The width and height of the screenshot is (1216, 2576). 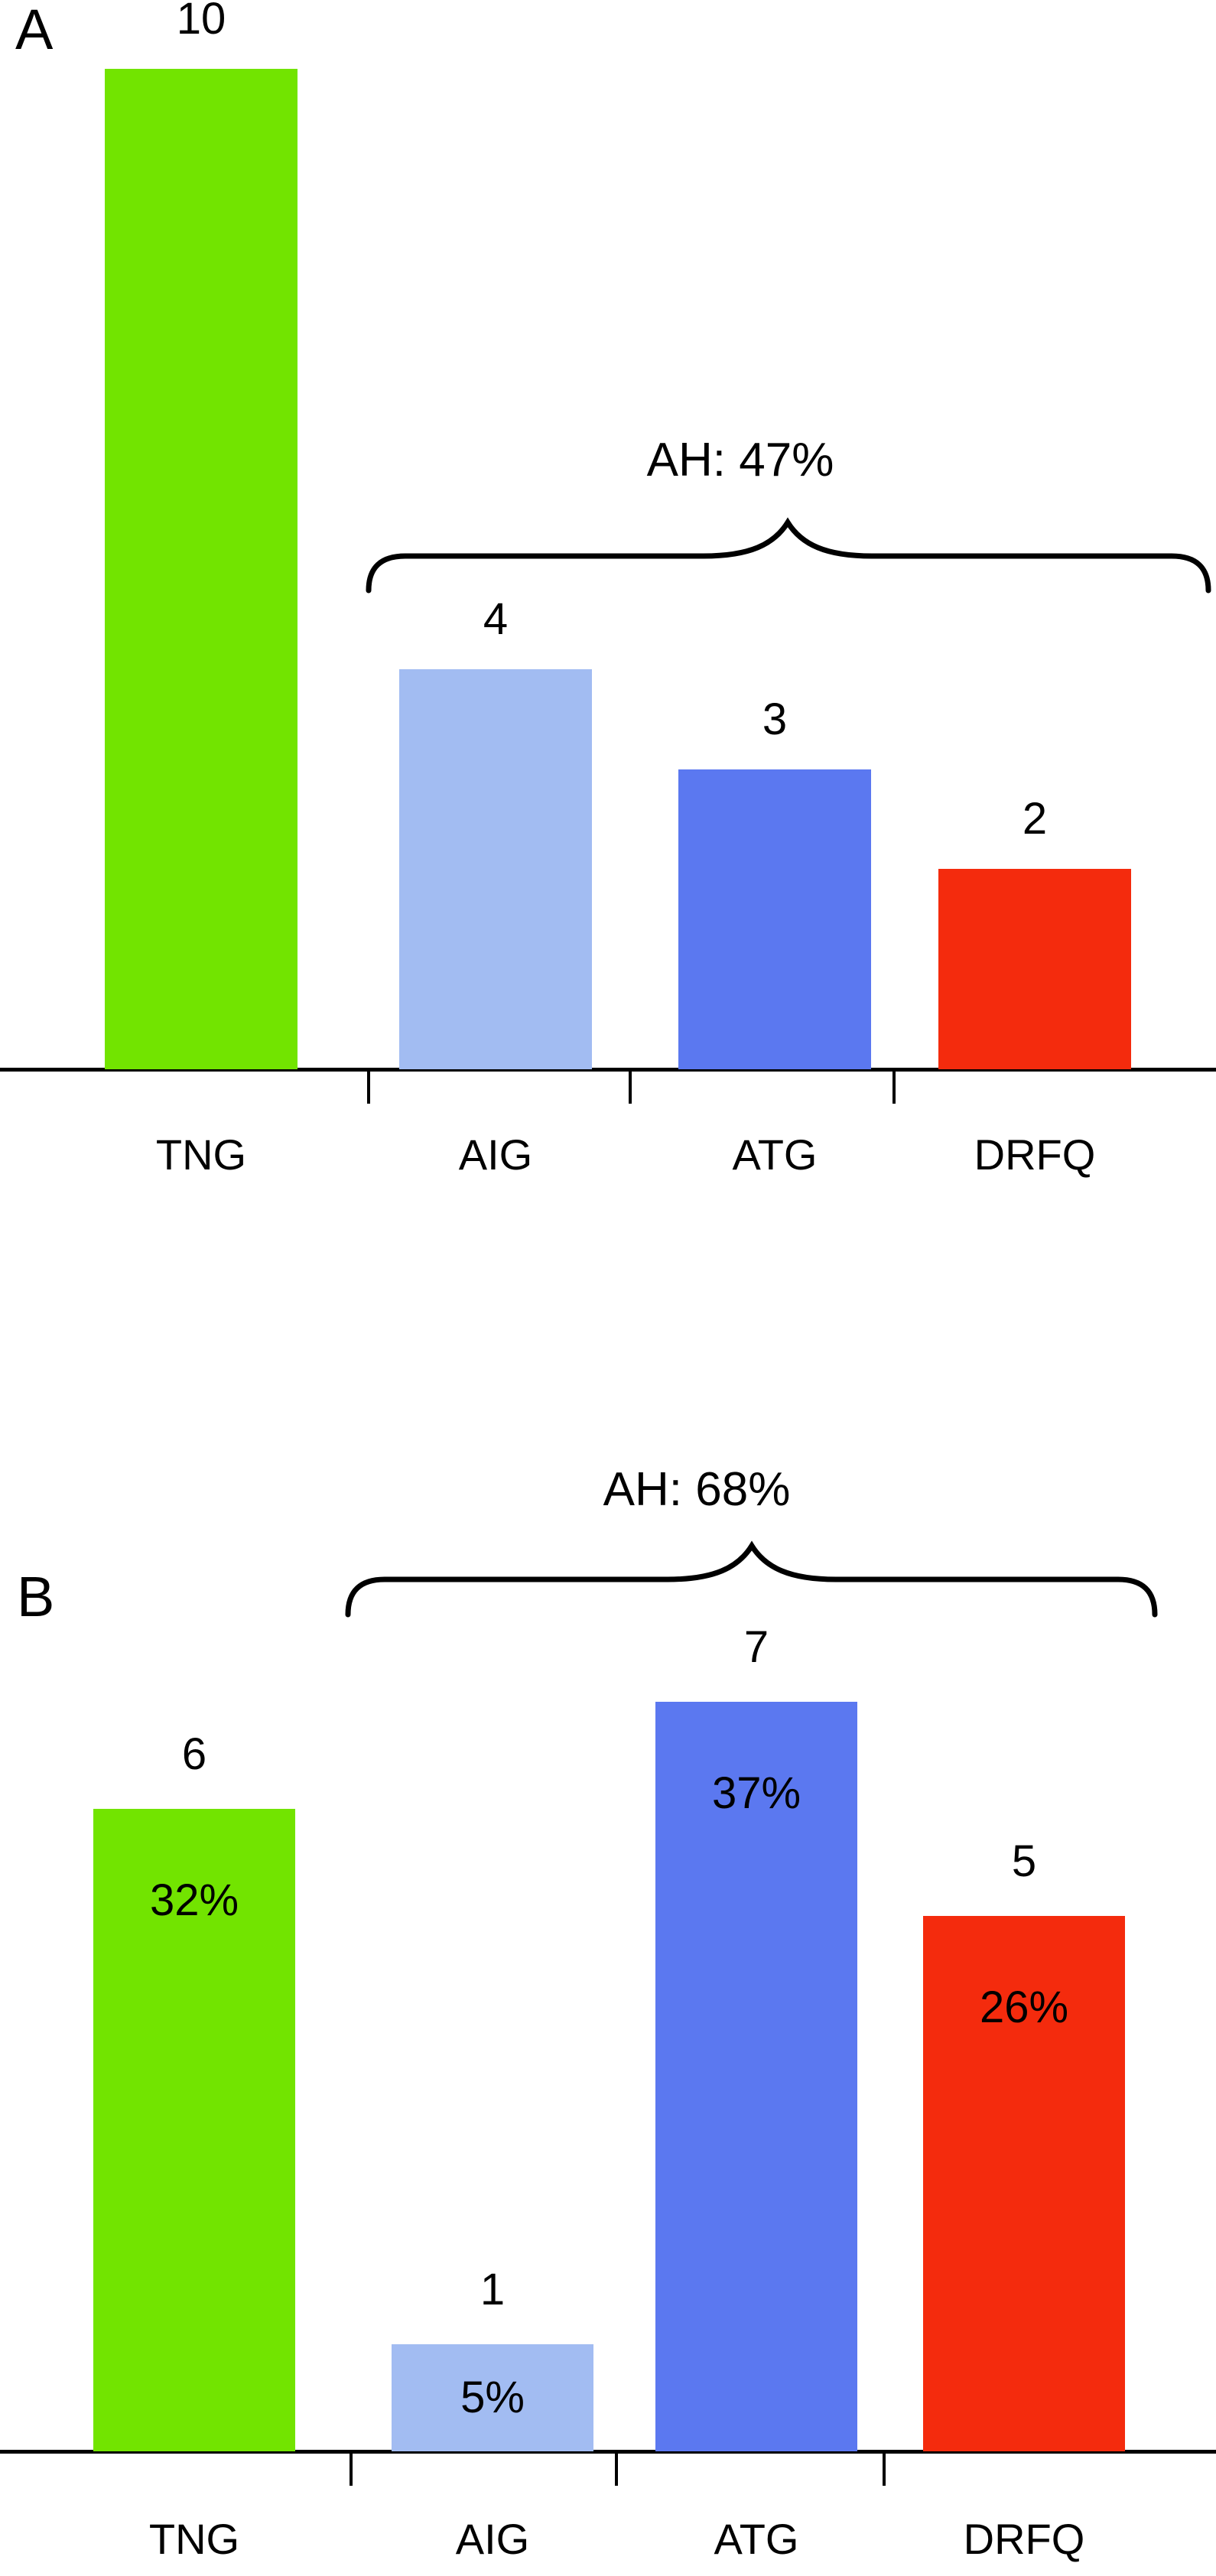 What do you see at coordinates (740, 460) in the screenshot?
I see `panel-a-brace-label: AH: 47%` at bounding box center [740, 460].